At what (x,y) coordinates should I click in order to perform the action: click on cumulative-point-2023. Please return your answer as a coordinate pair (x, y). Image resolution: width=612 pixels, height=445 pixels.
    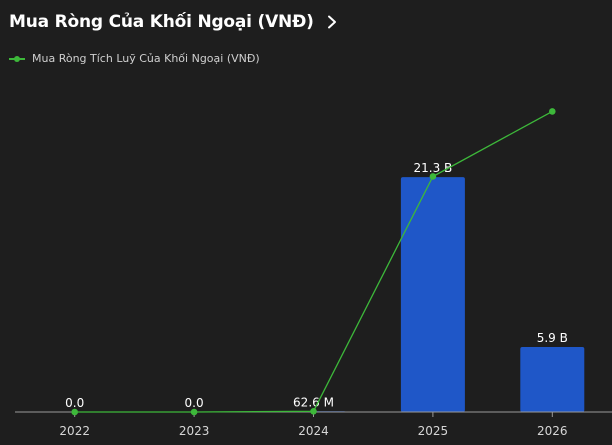
    Looking at the image, I should click on (194, 412).